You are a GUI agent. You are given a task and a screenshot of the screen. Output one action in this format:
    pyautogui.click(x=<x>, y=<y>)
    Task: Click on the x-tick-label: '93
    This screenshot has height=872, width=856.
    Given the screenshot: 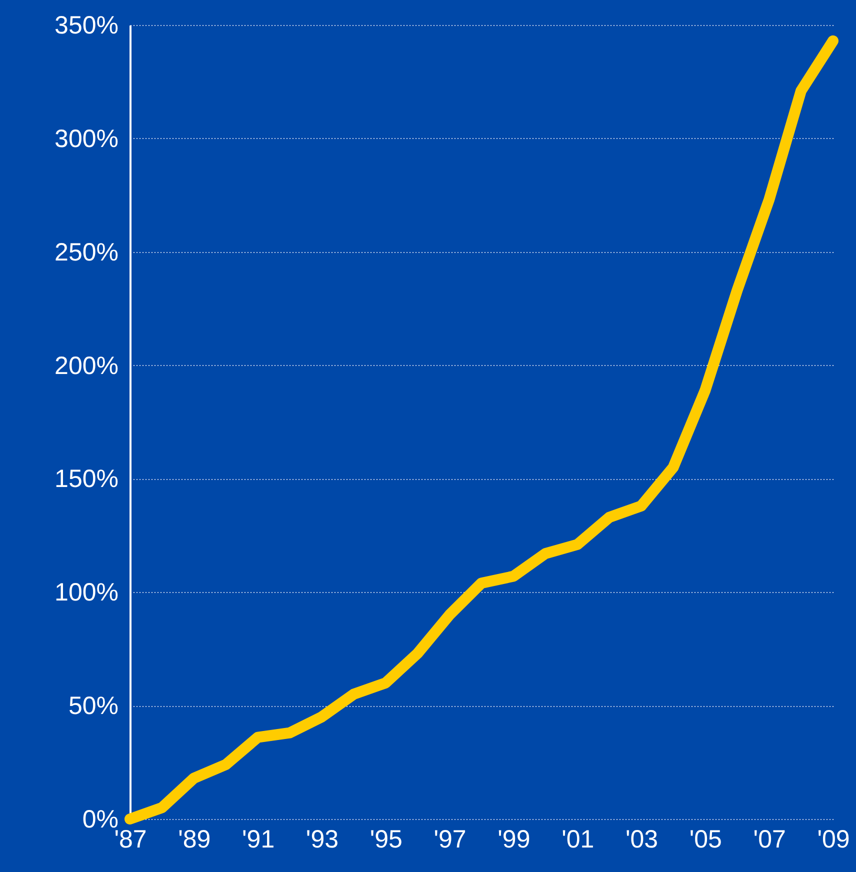 What is the action you would take?
    pyautogui.click(x=322, y=840)
    